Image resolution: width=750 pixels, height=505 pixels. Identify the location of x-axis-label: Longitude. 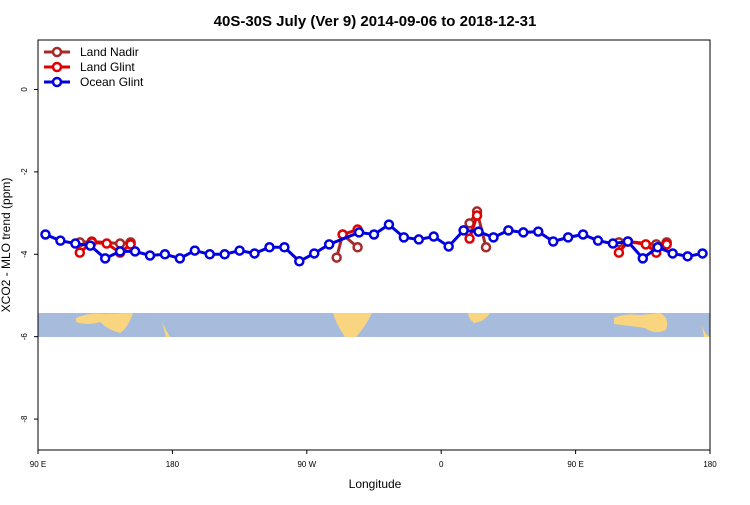
(375, 484).